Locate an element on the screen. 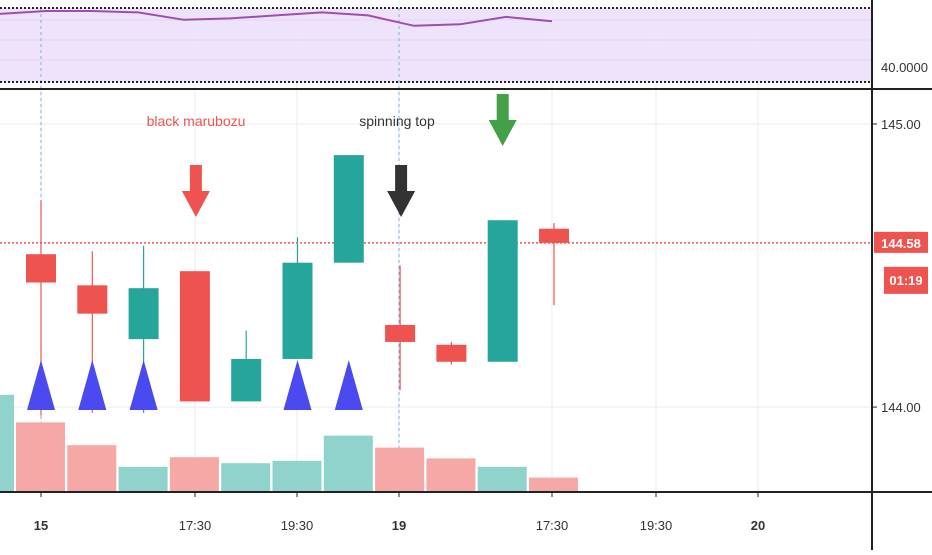 This screenshot has height=555, width=932. annotation-label: spinning top is located at coordinates (397, 121).